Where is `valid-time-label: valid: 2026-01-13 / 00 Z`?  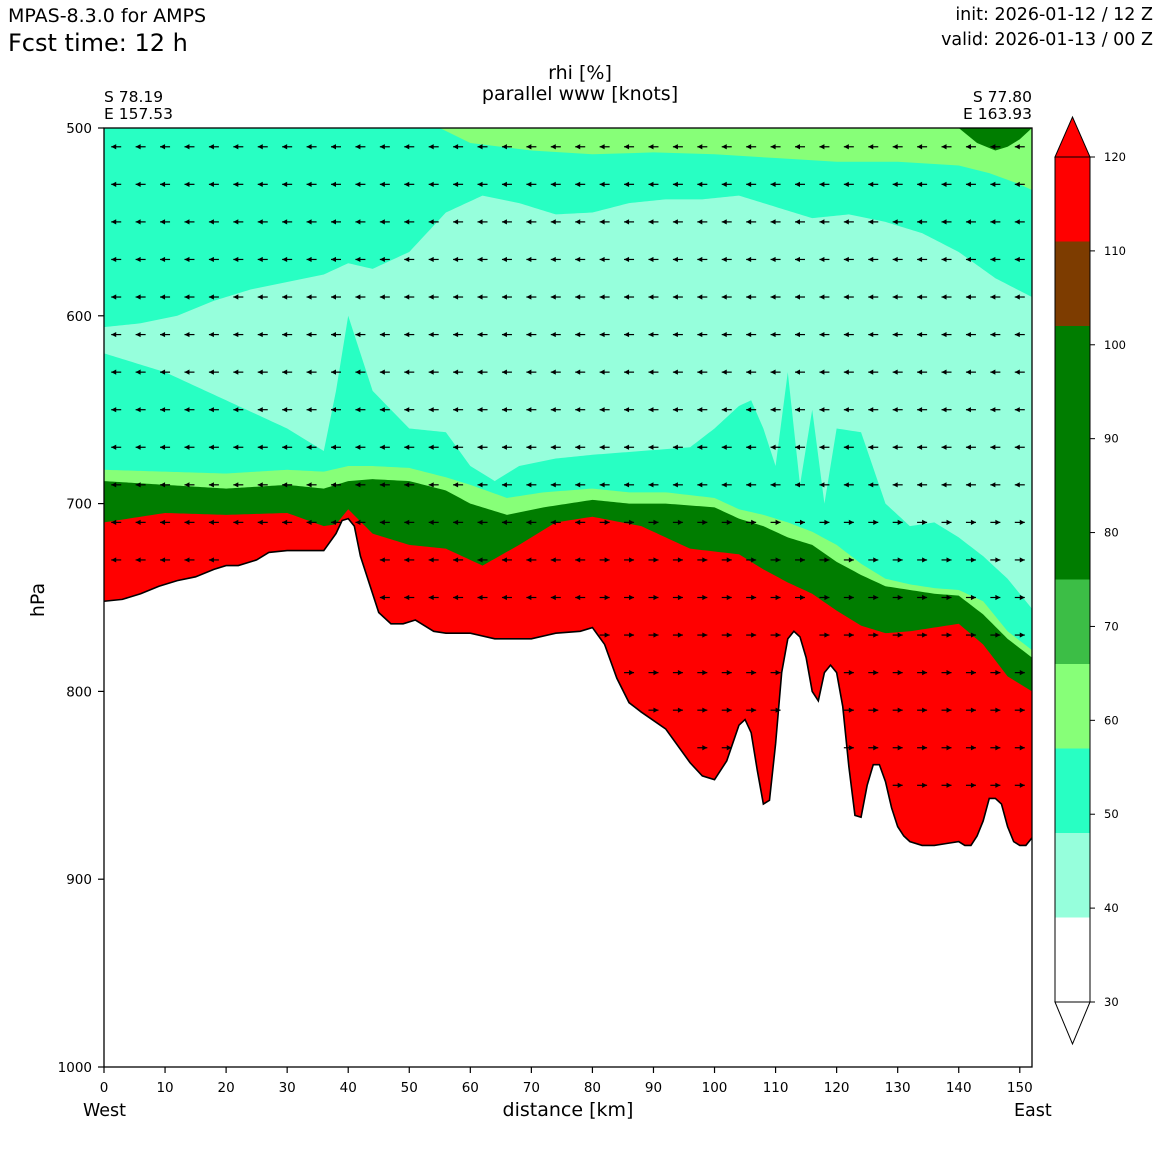
valid-time-label: valid: 2026-01-13 / 00 Z is located at coordinates (1047, 40).